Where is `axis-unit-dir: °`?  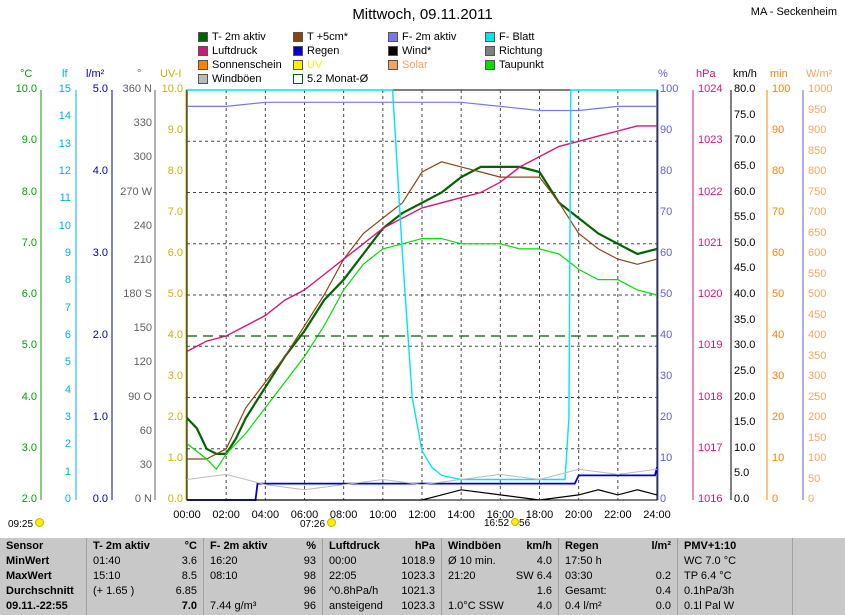 axis-unit-dir: ° is located at coordinates (139, 74).